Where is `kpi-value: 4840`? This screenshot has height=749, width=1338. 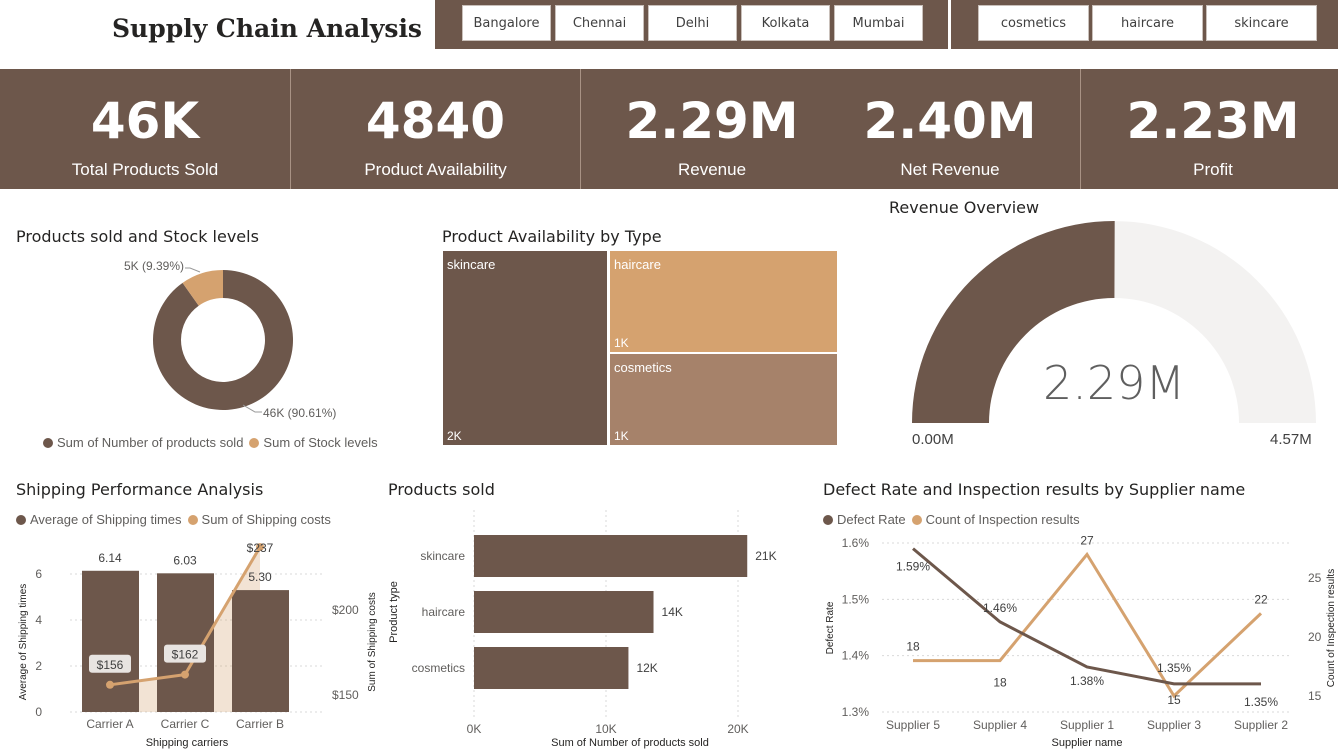 kpi-value: 4840 is located at coordinates (435, 121).